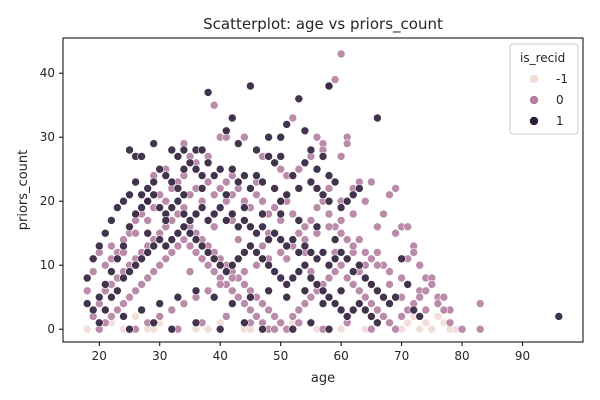 The image size is (600, 400). What do you see at coordinates (544, 89) in the screenshot?
I see `legend: is_recid -1 0 1` at bounding box center [544, 89].